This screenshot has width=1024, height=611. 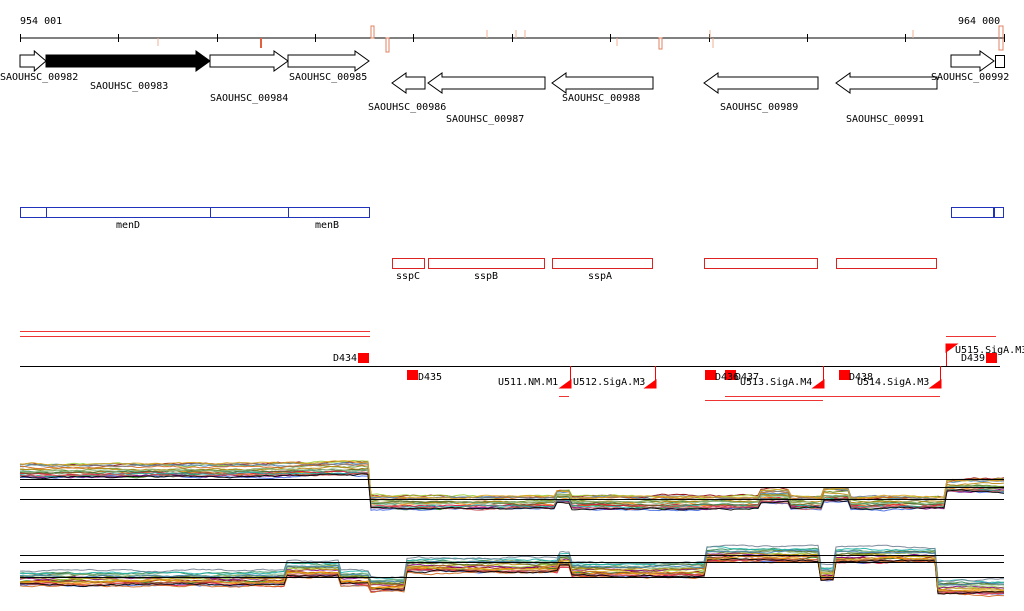 What do you see at coordinates (485, 119) in the screenshot?
I see `gene-label: SAOUHSC_00987` at bounding box center [485, 119].